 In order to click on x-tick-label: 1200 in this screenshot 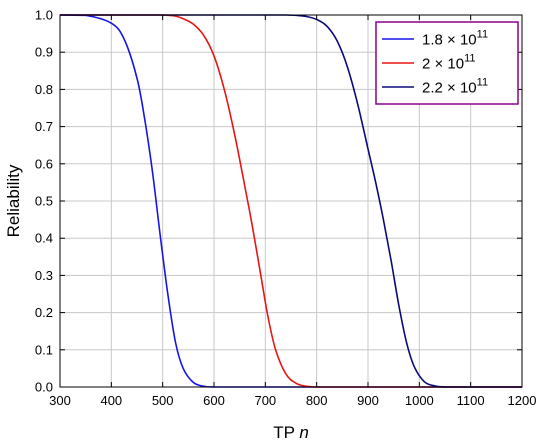, I will do `click(522, 400)`.